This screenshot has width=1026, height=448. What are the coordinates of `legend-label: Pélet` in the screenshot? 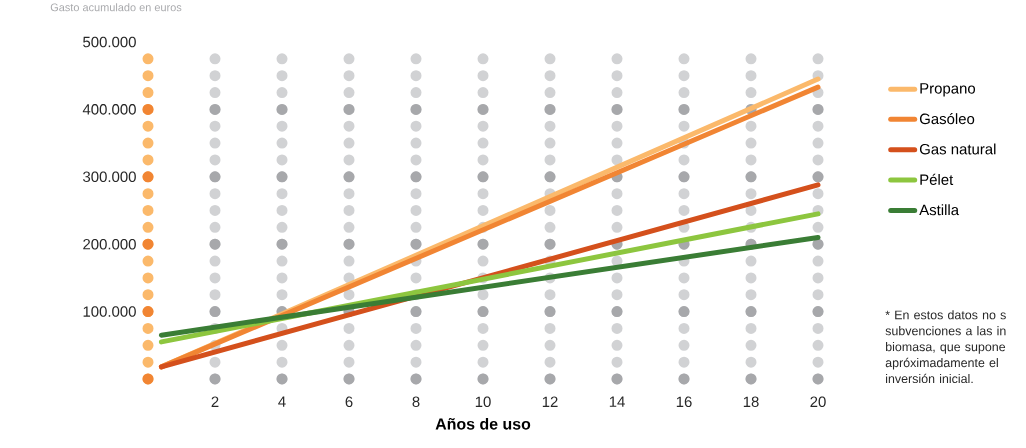 It's located at (937, 179).